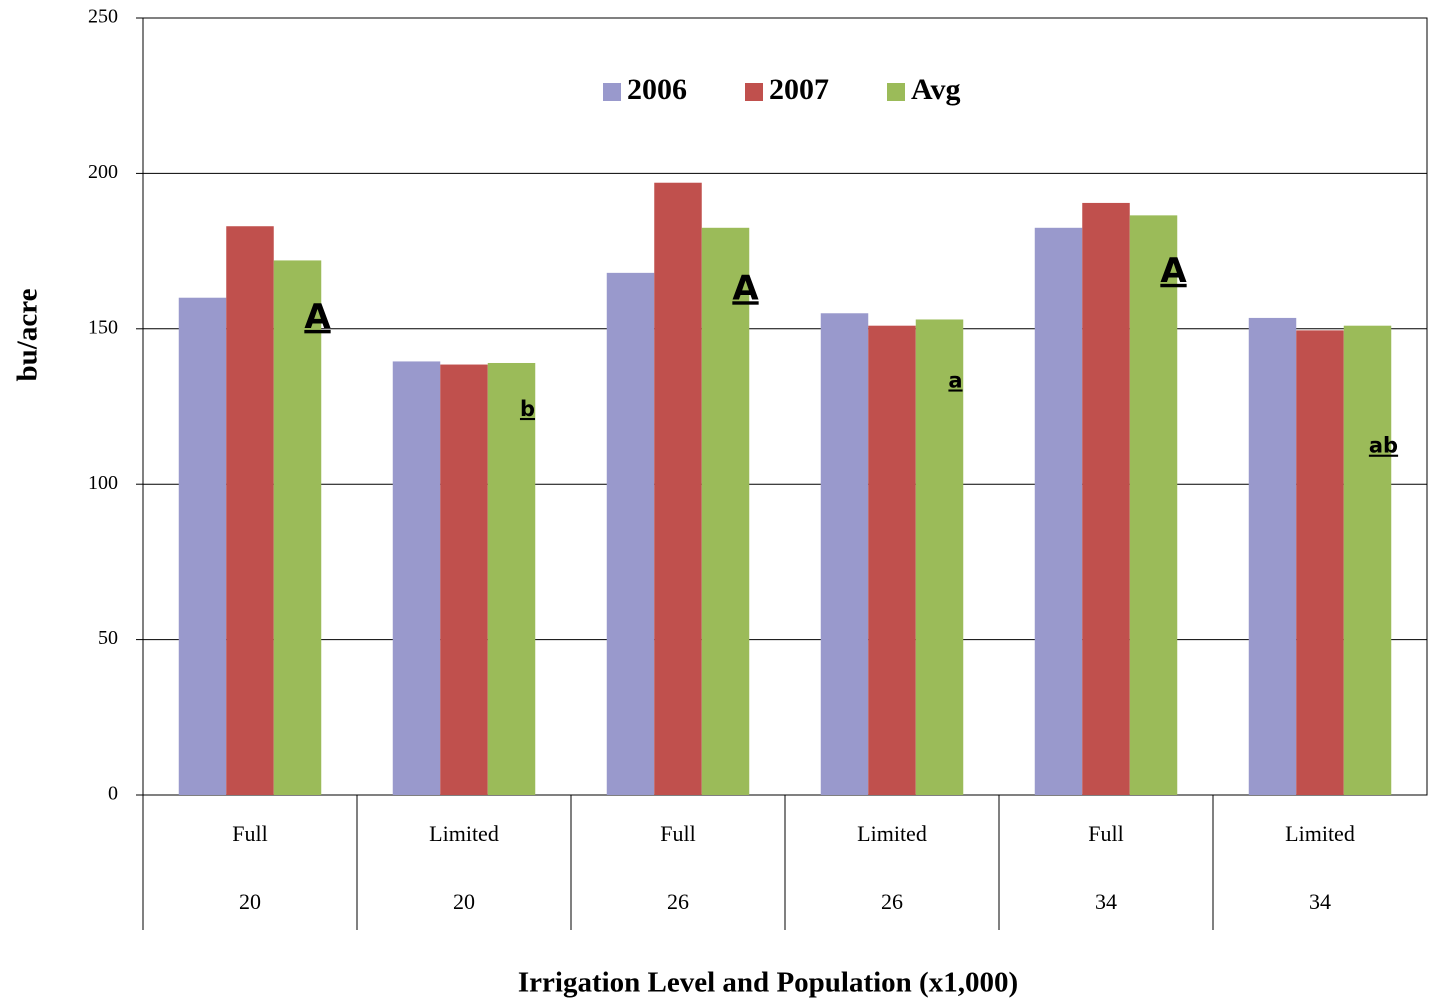 This screenshot has height=1003, width=1434. Describe the element at coordinates (768, 983) in the screenshot. I see `x-axis-title: Irrigation Level and Population (x1,000)` at that location.